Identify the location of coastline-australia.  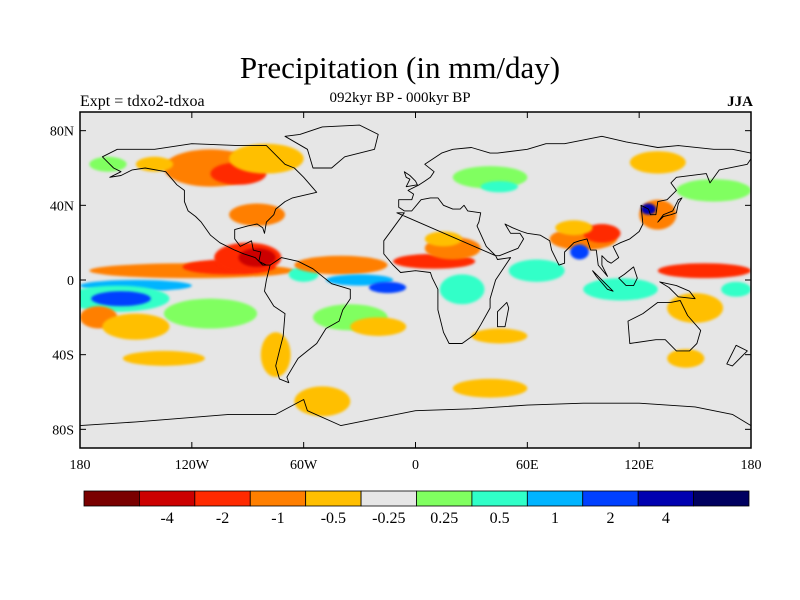
(664, 326).